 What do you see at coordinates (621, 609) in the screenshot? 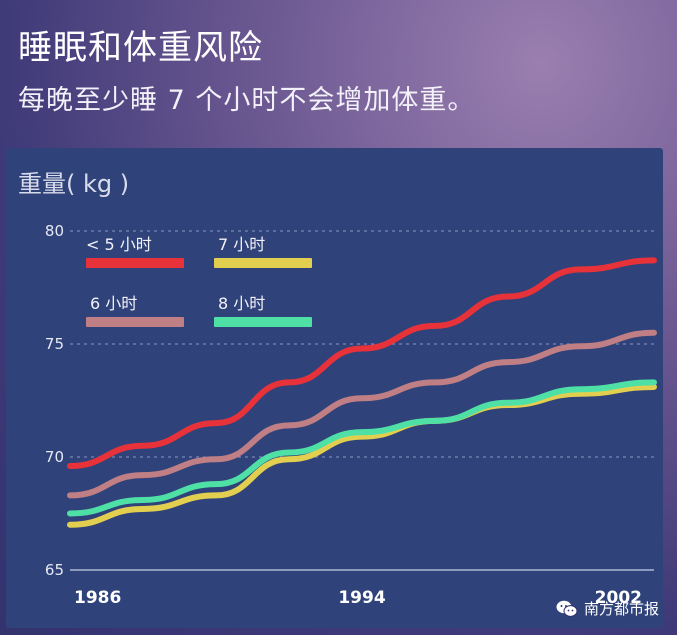
I see `watermark-text: 南方都市报` at bounding box center [621, 609].